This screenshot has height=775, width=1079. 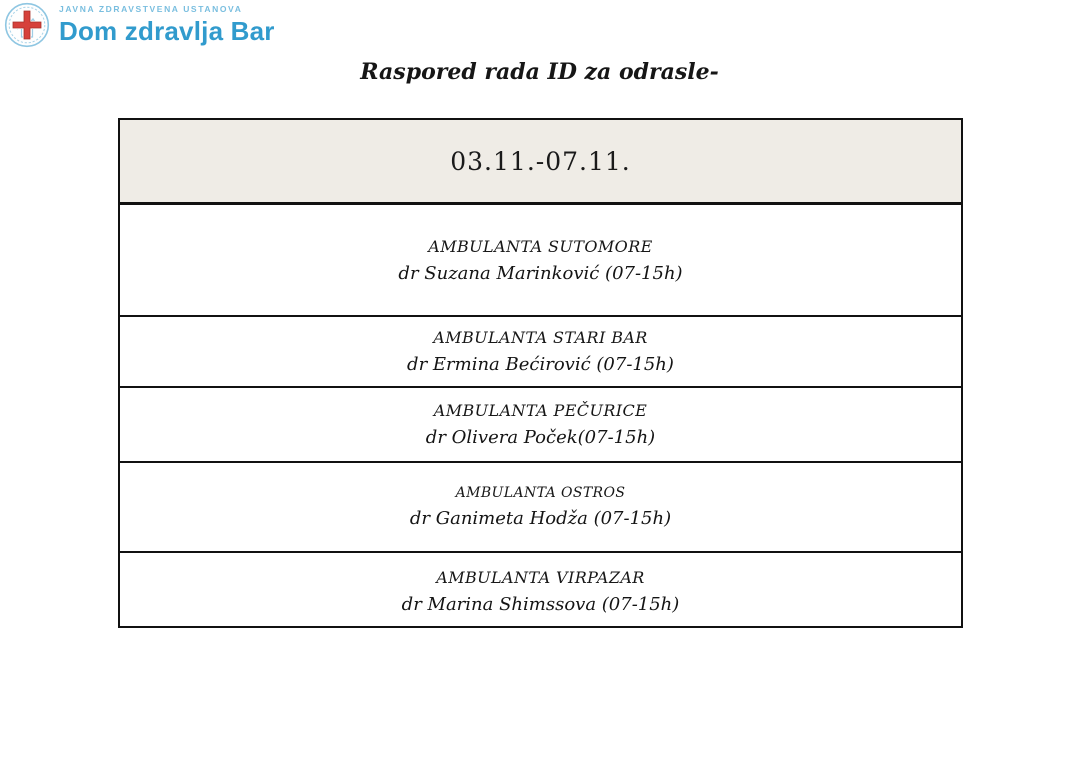 I want to click on doctor-name: dr Ganimeta Hodža (07-15h), so click(x=540, y=518).